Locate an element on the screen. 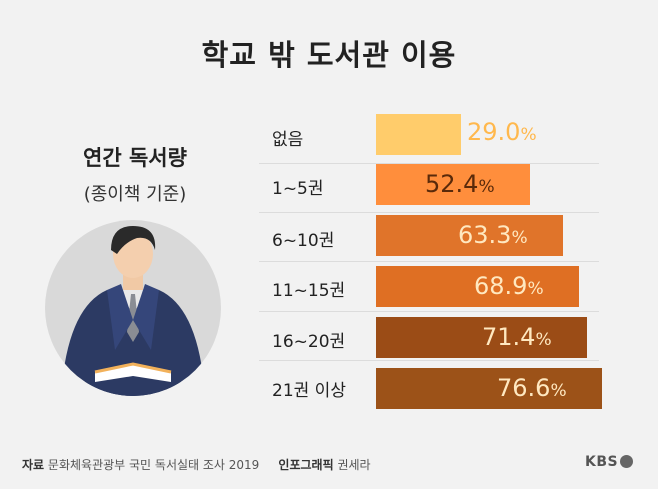  value-label: 68.9% is located at coordinates (509, 286).